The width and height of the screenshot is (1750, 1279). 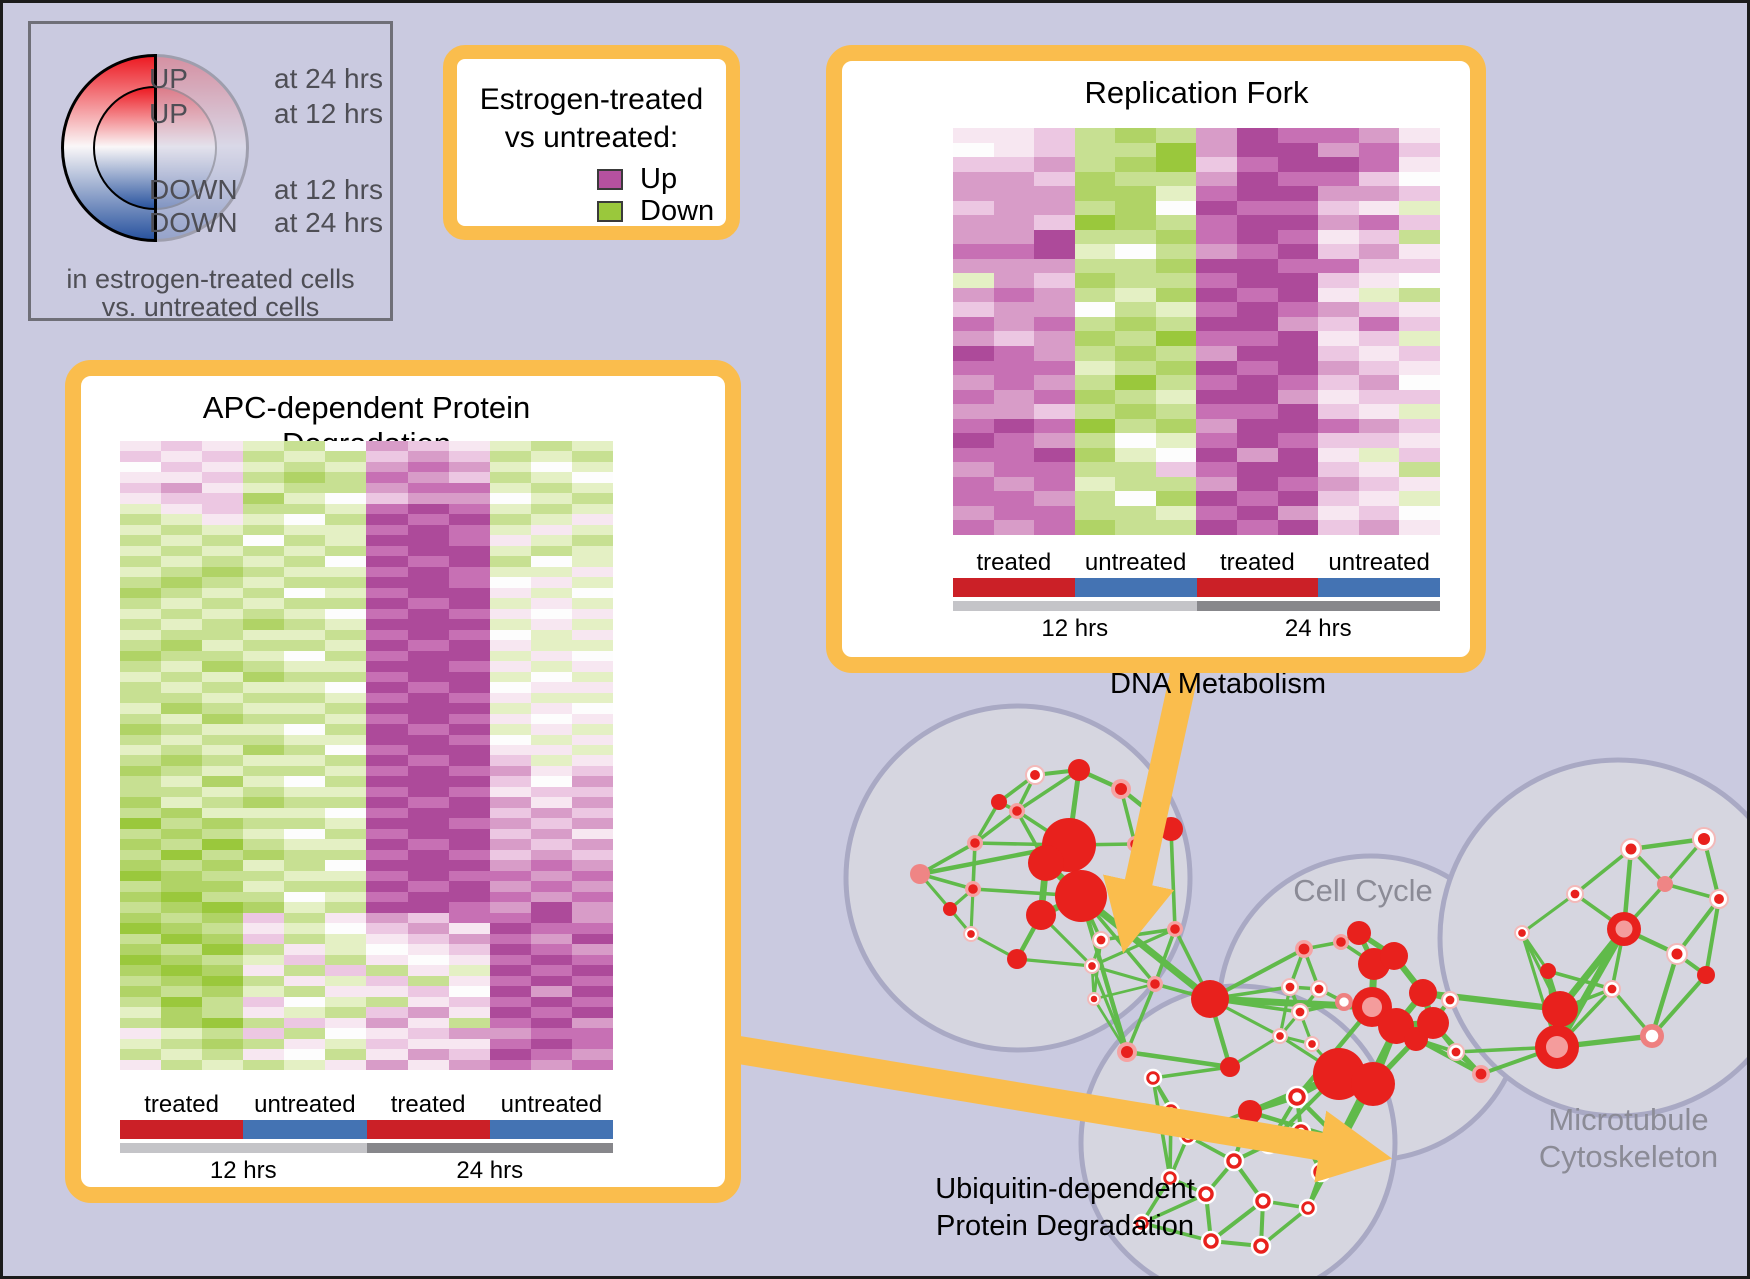 What do you see at coordinates (1075, 606) in the screenshot?
I see `time-color-segment` at bounding box center [1075, 606].